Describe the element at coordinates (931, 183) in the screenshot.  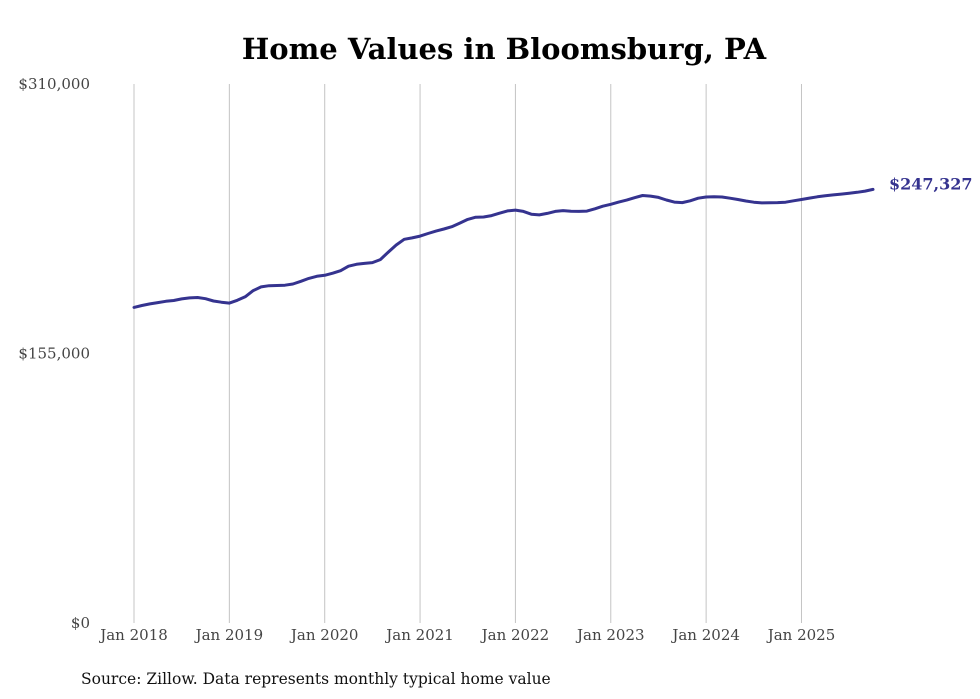
I see `last-value-label: $247,327` at that location.